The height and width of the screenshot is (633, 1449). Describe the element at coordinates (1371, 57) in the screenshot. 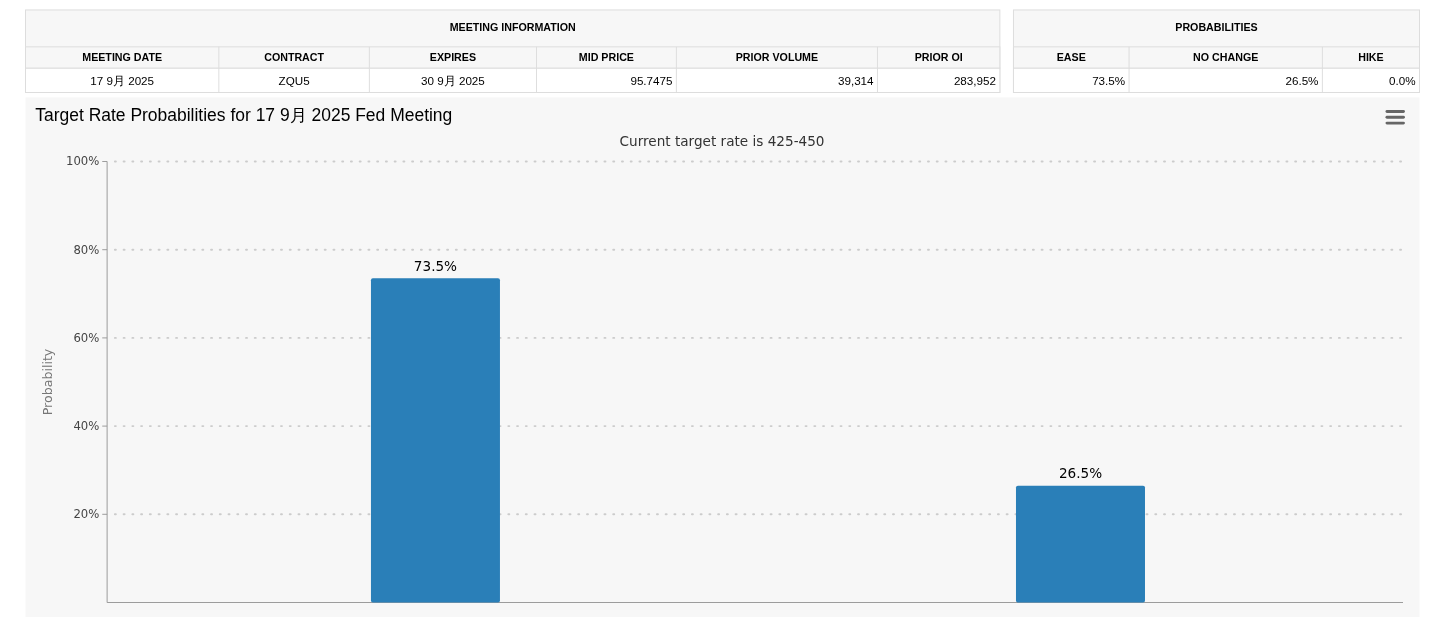

I see `category-label: HIKE` at that location.